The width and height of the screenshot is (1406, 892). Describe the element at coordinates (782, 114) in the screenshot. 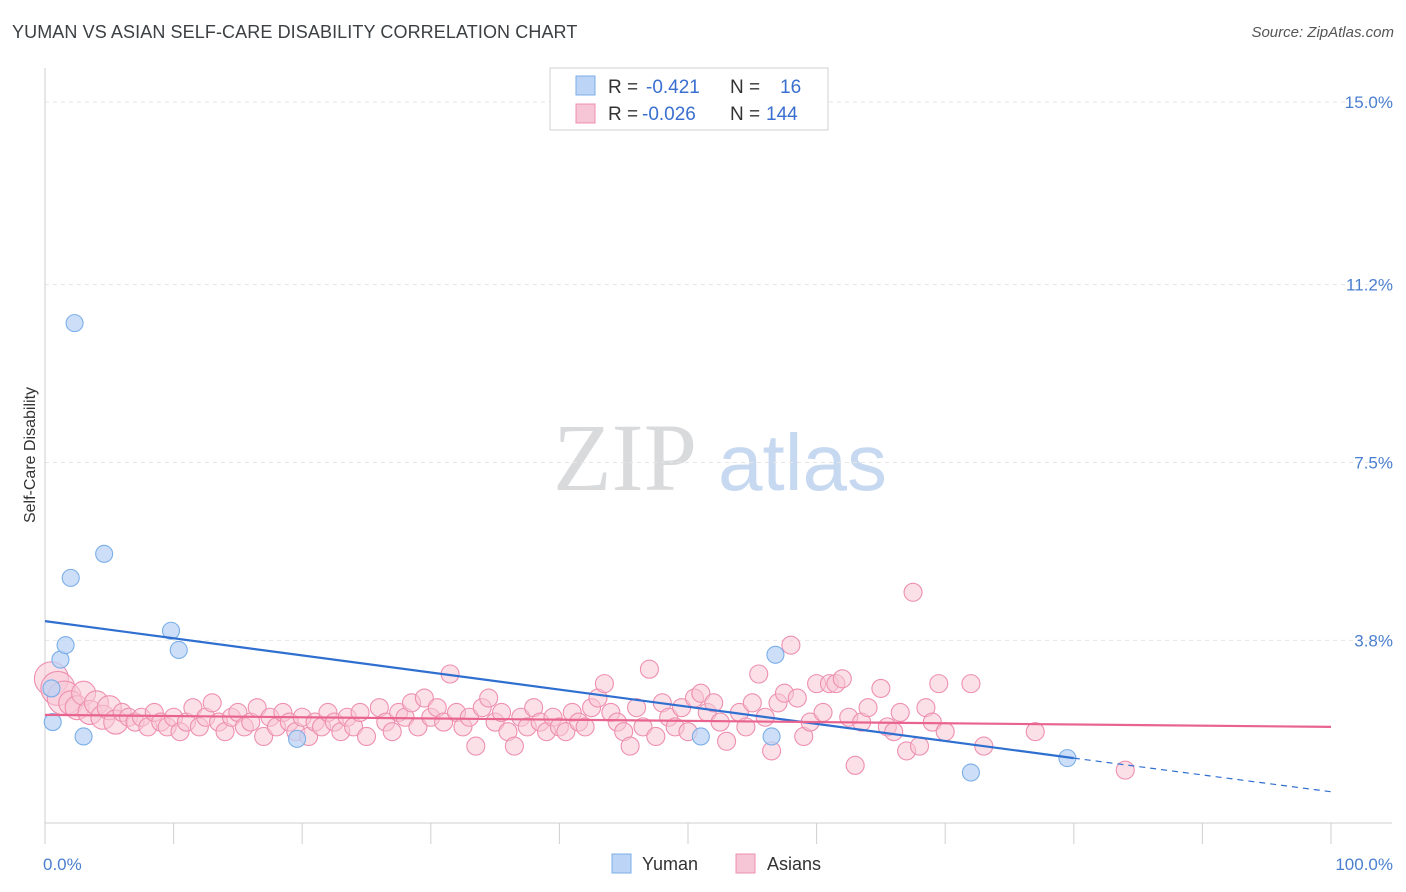

I see `legend-n-asians: 144` at that location.